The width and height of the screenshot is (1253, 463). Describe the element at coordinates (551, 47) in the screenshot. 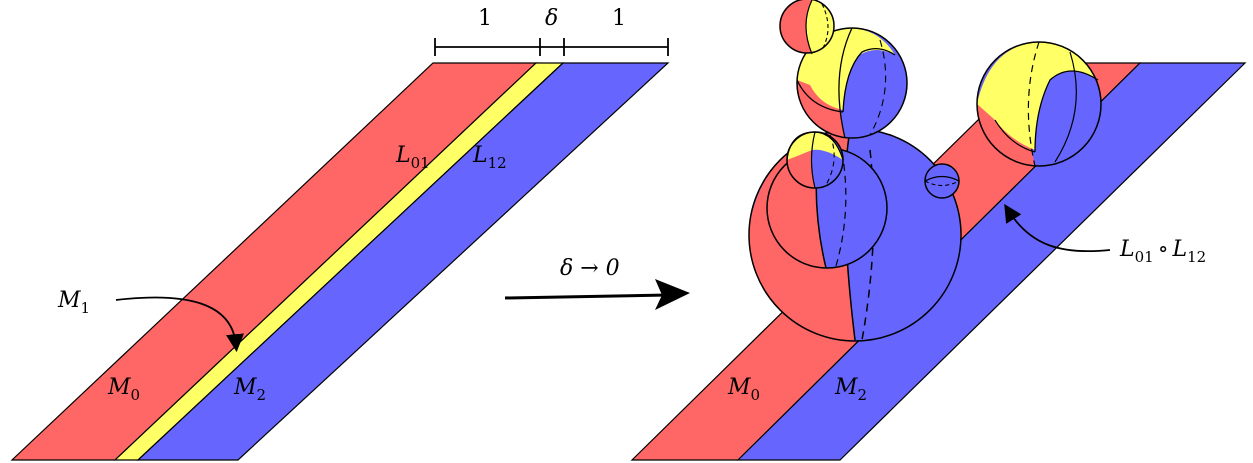

I see `width-scale-bar` at that location.